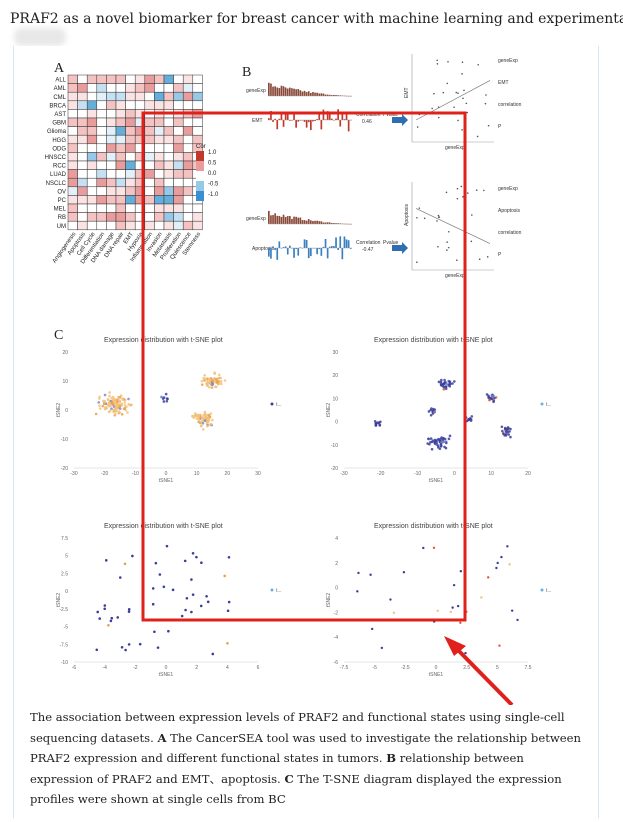 Image resolution: width=623 pixels, height=822 pixels. I want to click on heatmap-row-label: BRCA, so click(57, 106).